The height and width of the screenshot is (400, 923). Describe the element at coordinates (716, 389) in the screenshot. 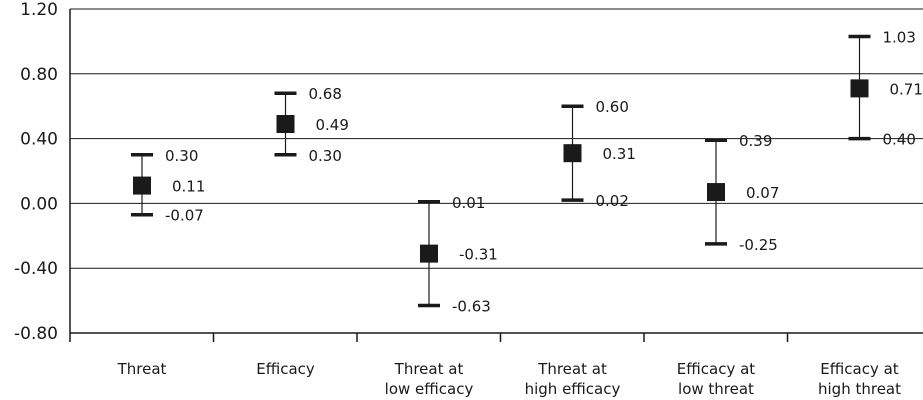

I see `x-category-label: low threat` at that location.